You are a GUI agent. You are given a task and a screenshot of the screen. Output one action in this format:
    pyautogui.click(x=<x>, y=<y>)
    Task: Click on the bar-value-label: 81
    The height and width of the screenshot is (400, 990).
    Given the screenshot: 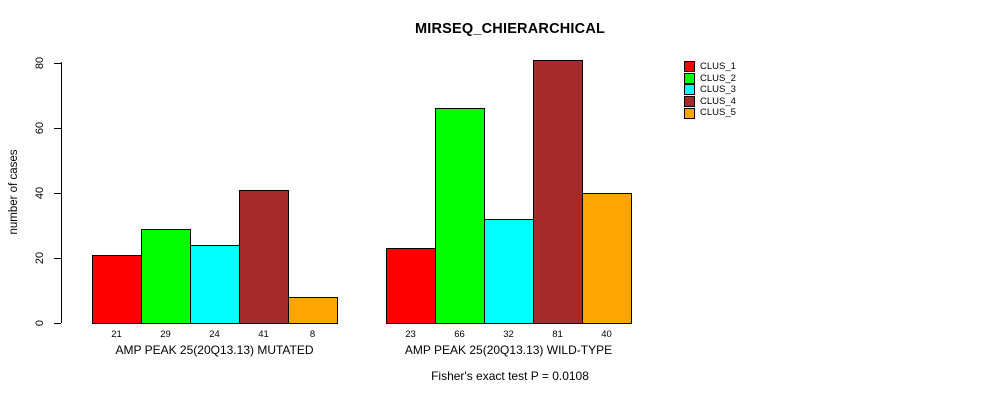 What is the action you would take?
    pyautogui.click(x=557, y=334)
    